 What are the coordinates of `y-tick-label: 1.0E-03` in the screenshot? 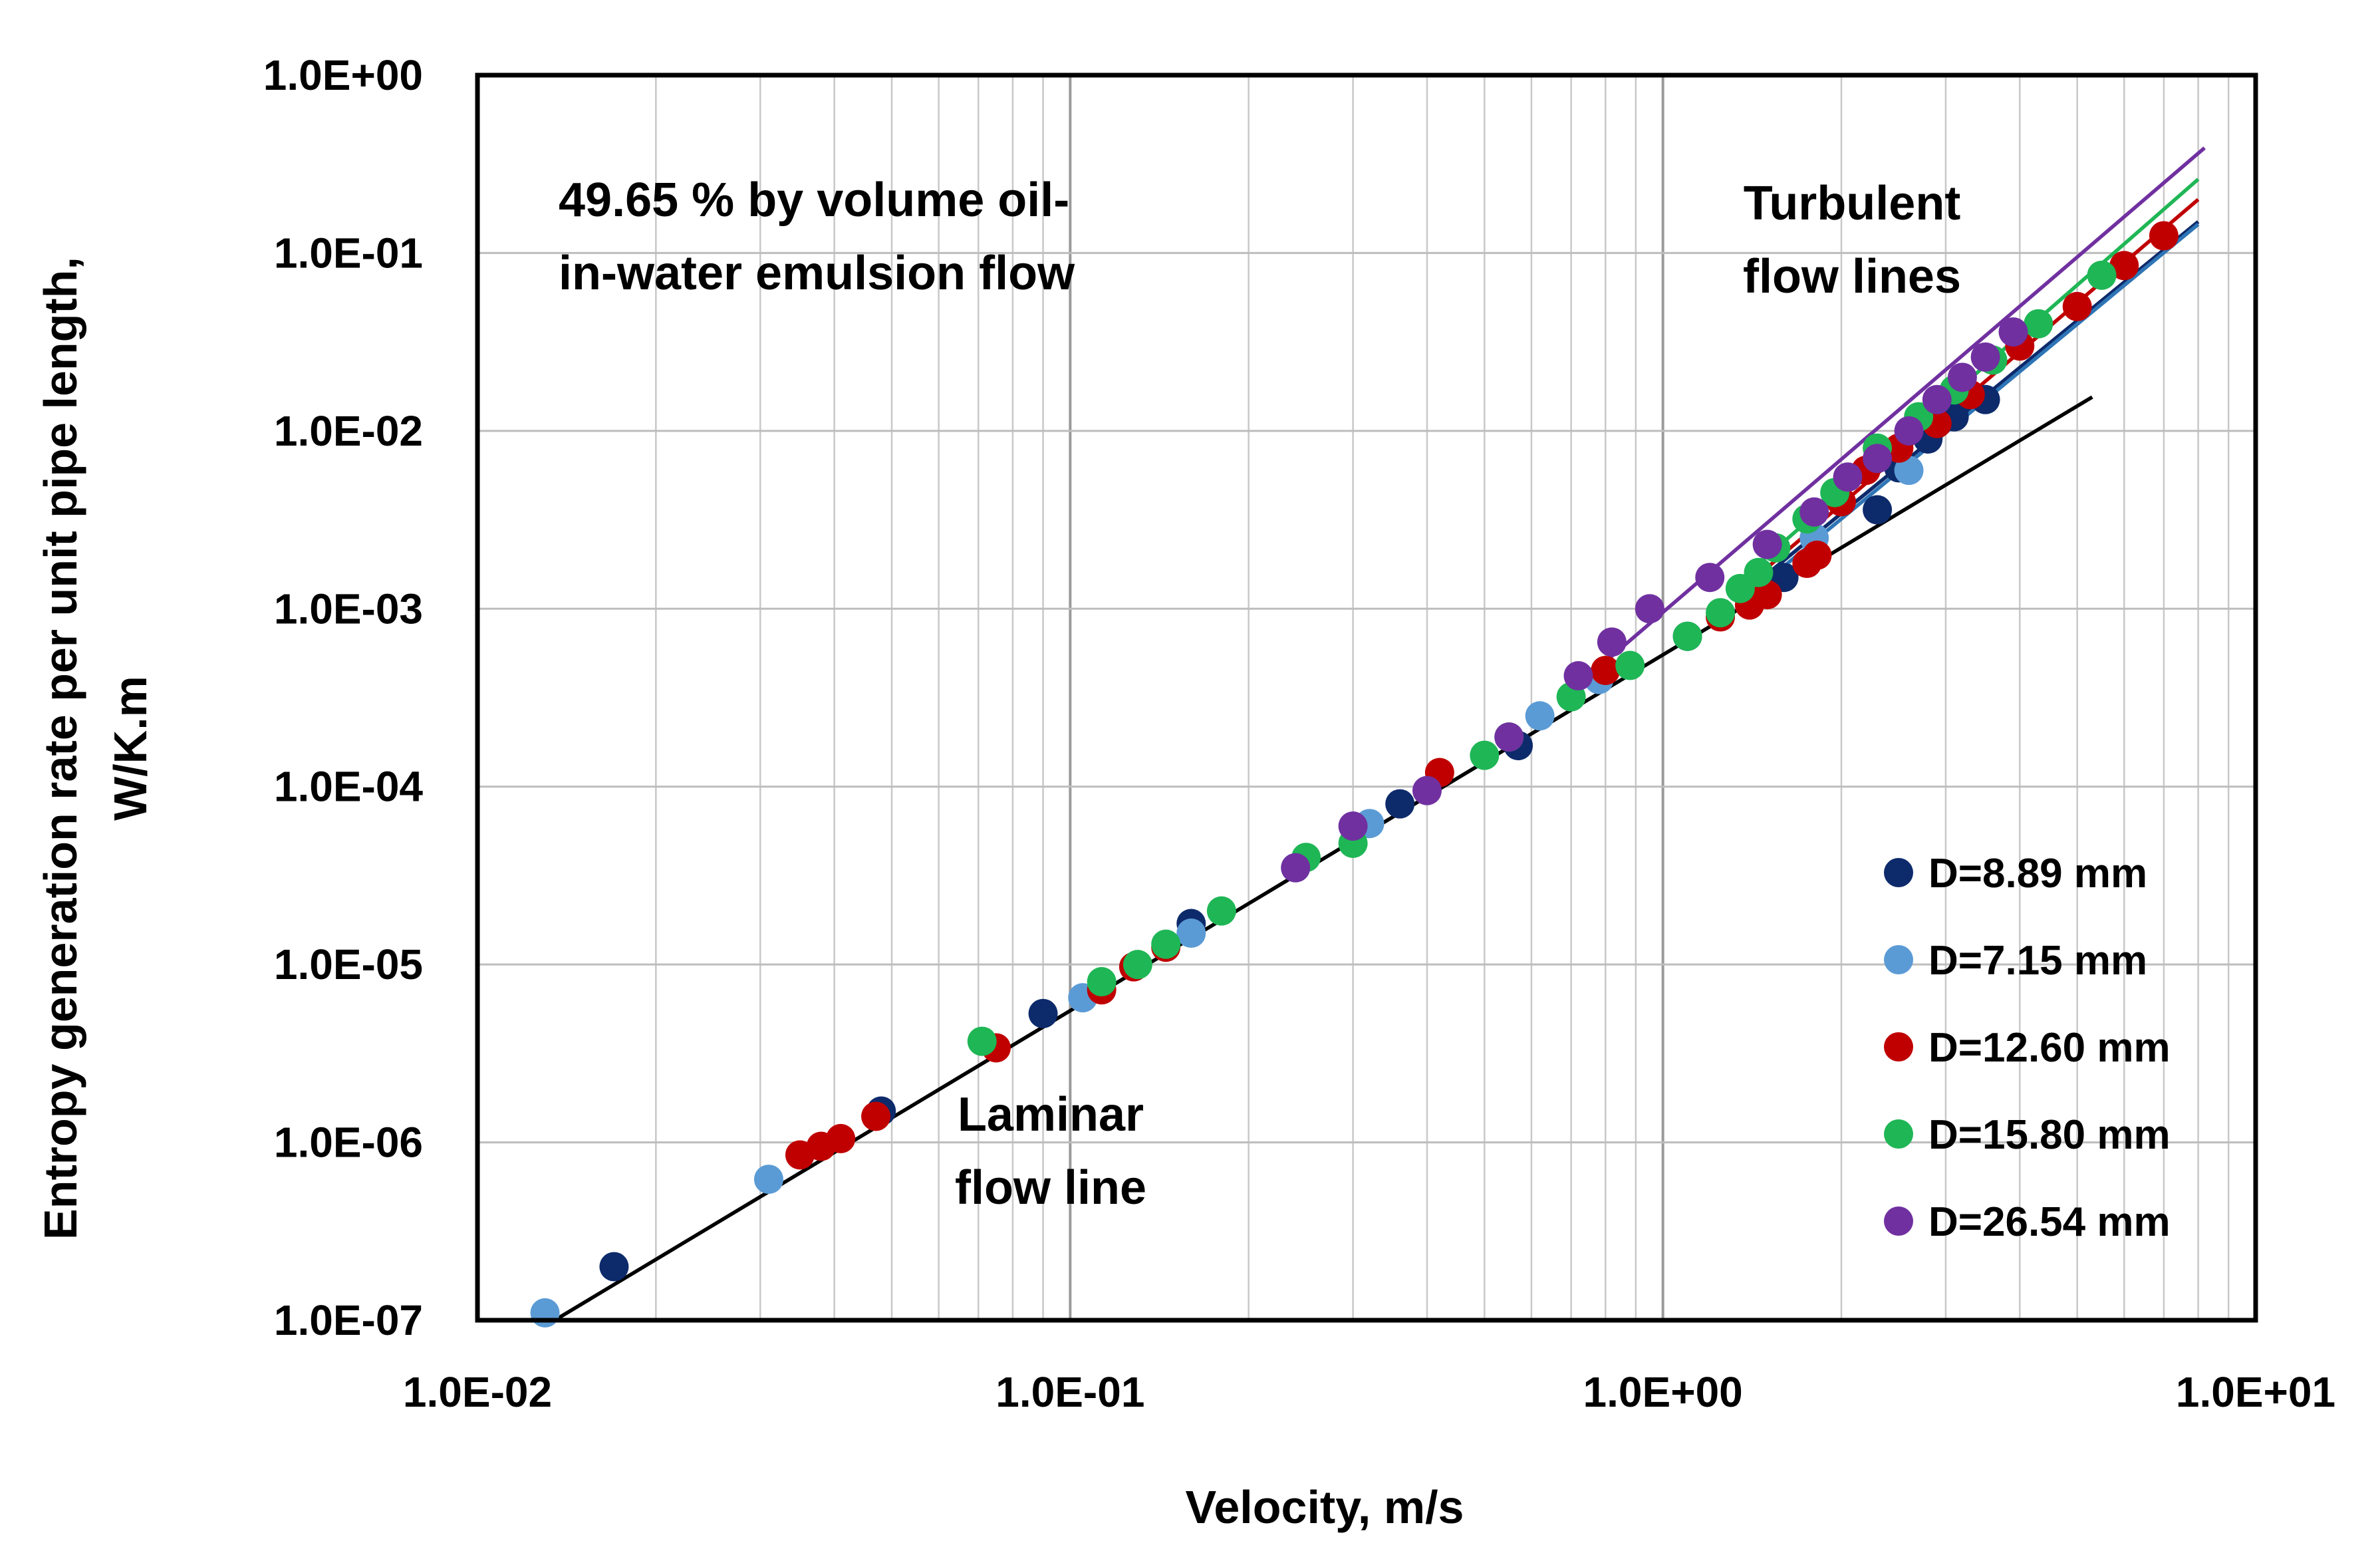 It's located at (348, 609).